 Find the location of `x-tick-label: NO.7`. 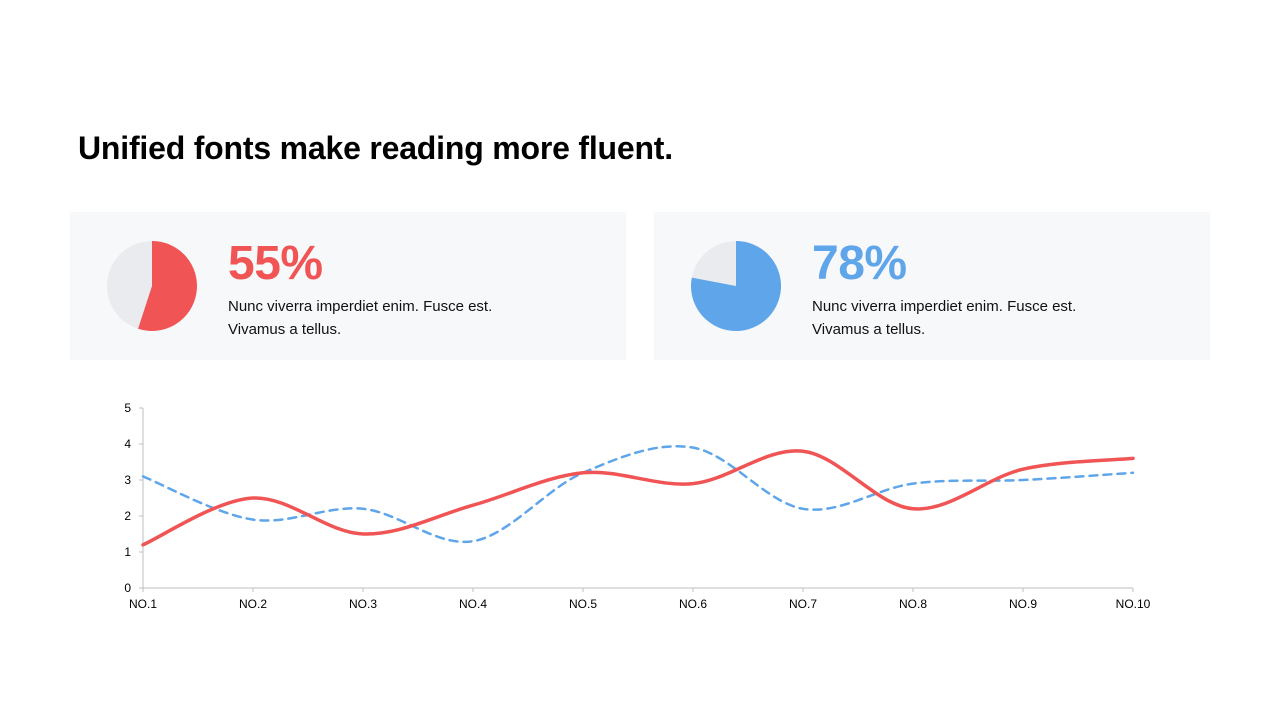

x-tick-label: NO.7 is located at coordinates (803, 604).